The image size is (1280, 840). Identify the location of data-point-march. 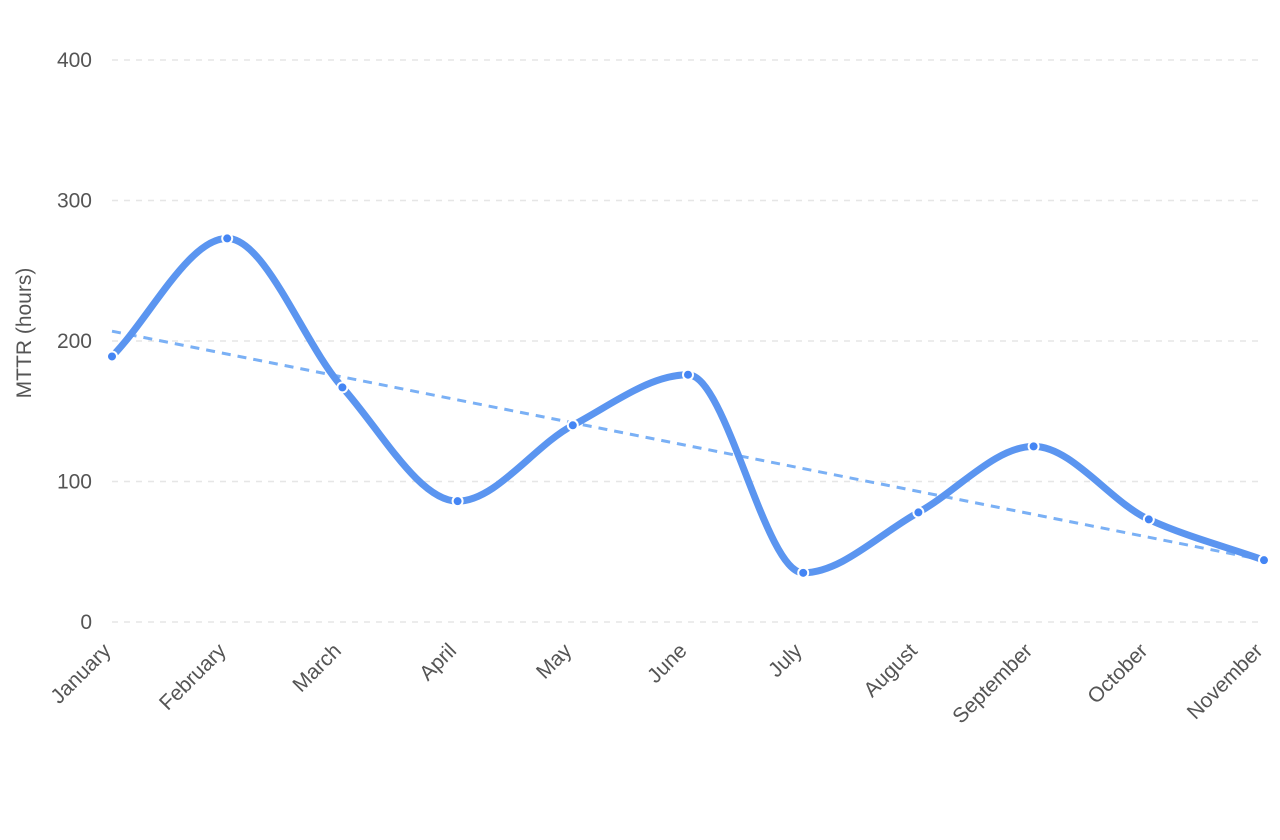
(342, 387).